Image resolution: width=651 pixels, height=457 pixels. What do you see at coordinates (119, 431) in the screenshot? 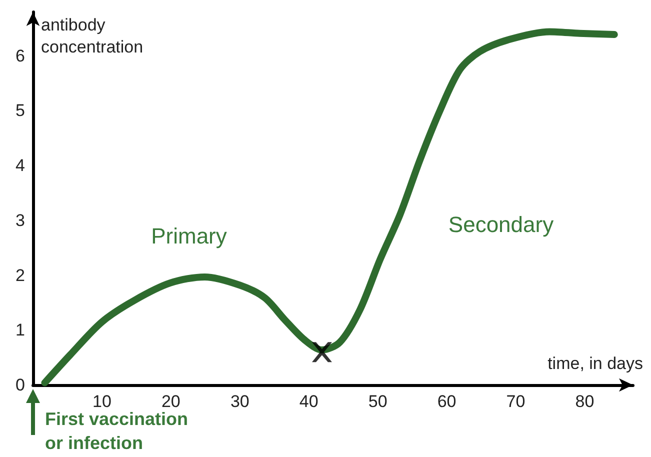
I see `text: First vaccination or infection` at bounding box center [119, 431].